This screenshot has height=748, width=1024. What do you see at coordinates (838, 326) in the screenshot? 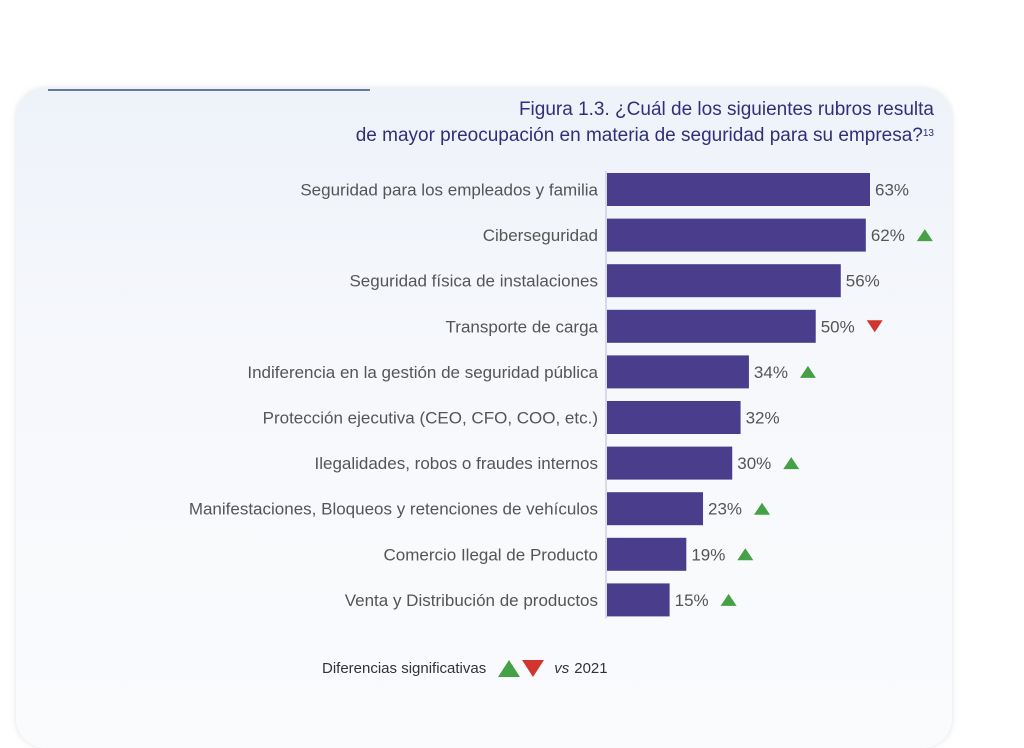
I see `value-label: 50%` at bounding box center [838, 326].